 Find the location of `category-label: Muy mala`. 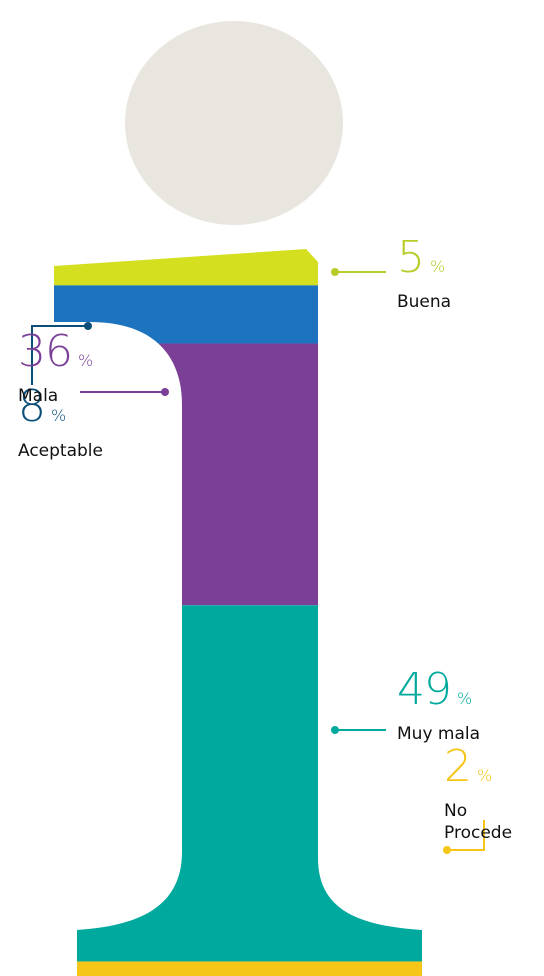

category-label: Muy mala is located at coordinates (439, 734).